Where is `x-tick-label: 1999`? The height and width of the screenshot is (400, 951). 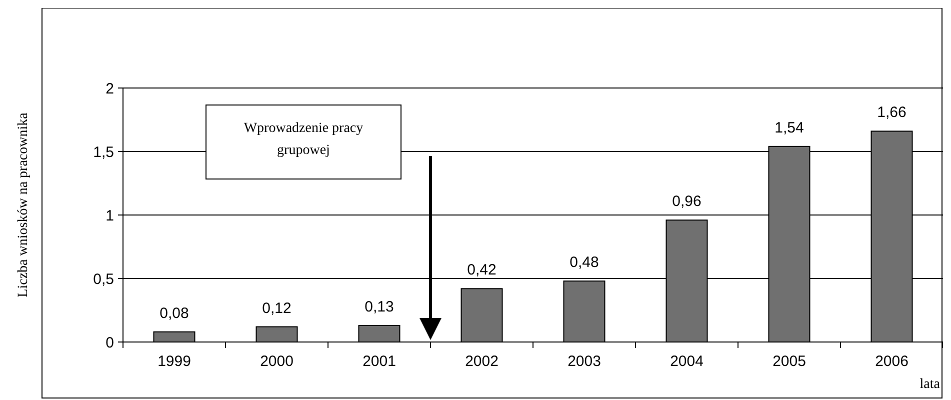
x-tick-label: 1999 is located at coordinates (174, 361).